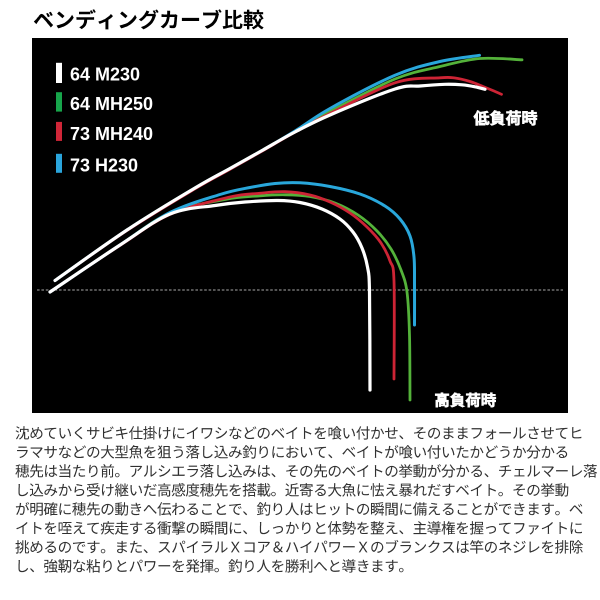  I want to click on svg-text: 73 MH240, so click(111, 134).